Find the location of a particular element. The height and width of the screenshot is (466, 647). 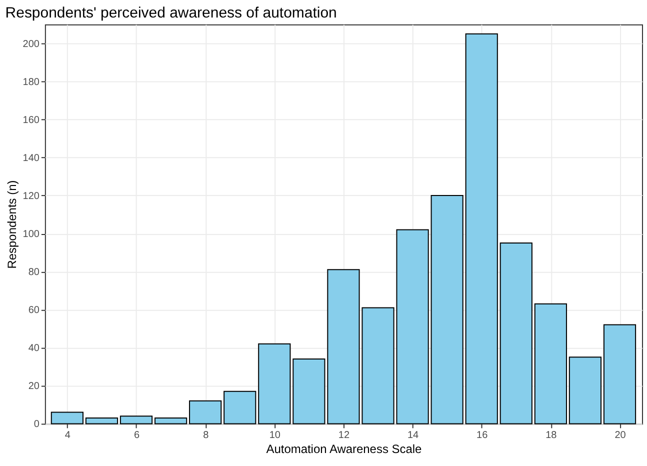

y-tick-label: 0 is located at coordinates (37, 424).